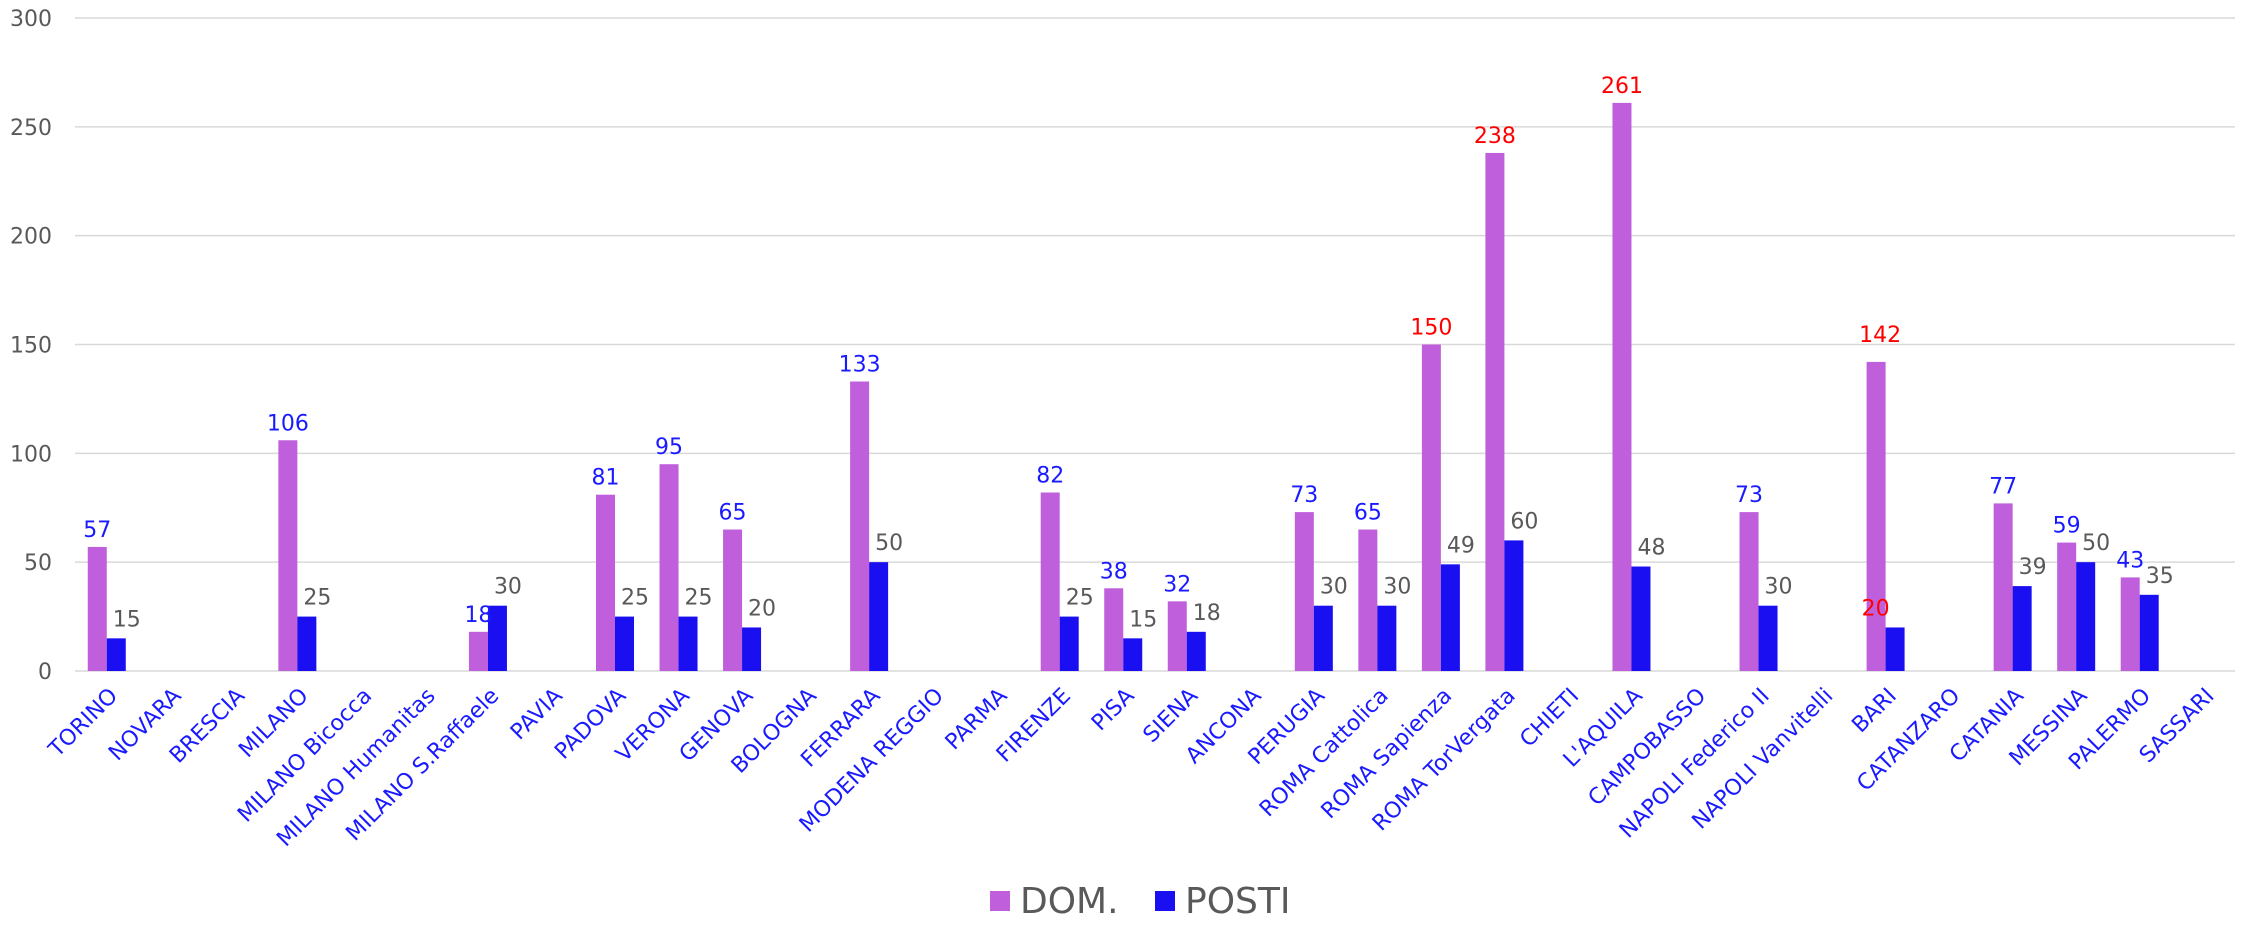  Describe the element at coordinates (45, 672) in the screenshot. I see `y-tick-label: 0` at that location.